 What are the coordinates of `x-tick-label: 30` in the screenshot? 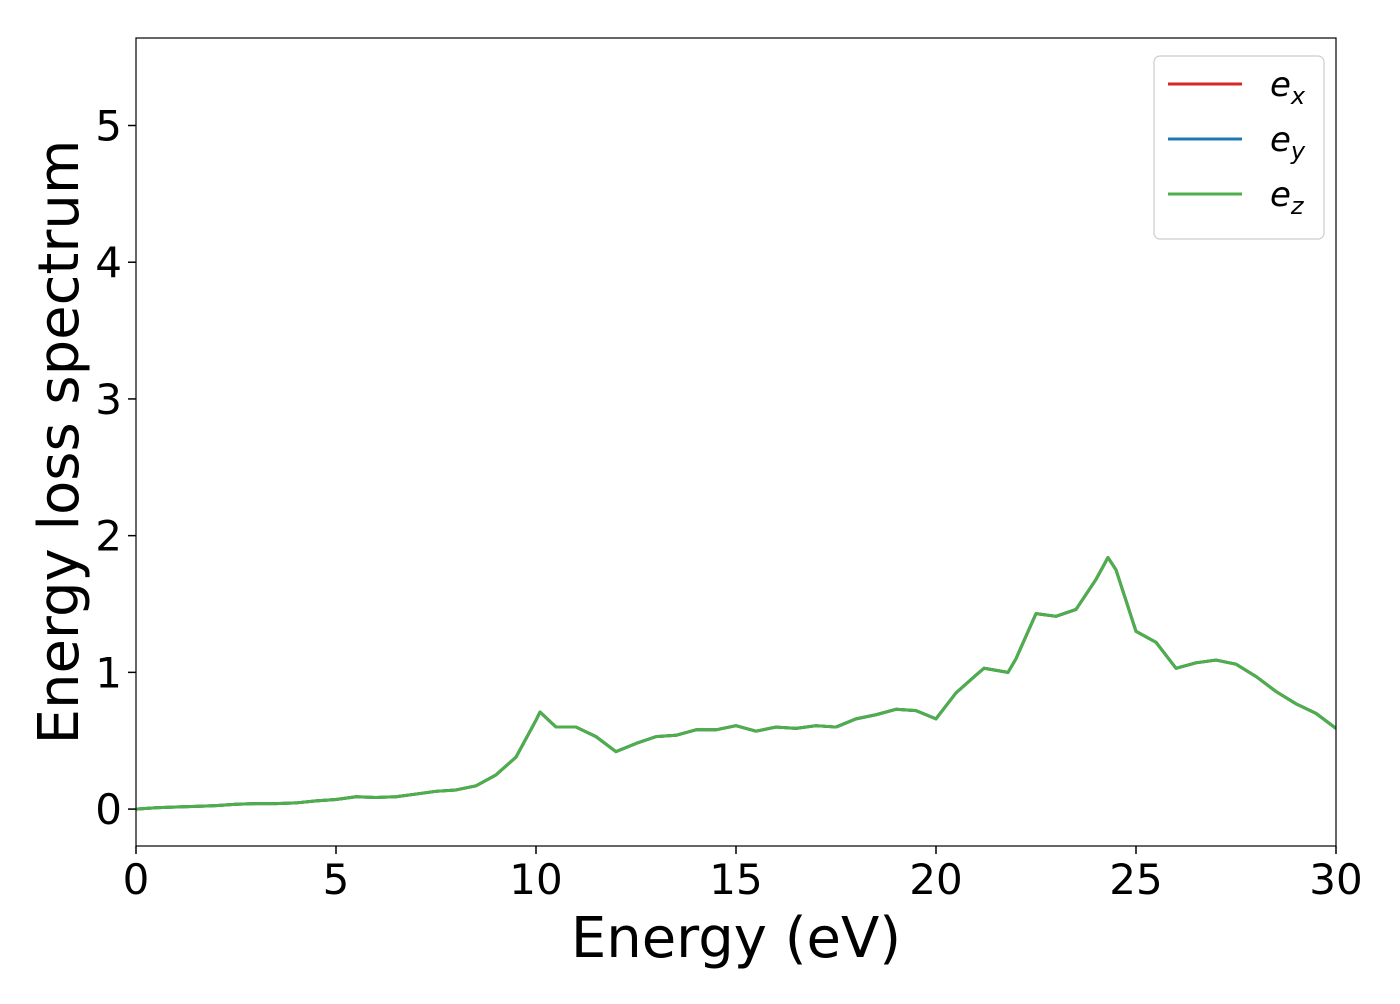 It's located at (1335, 879).